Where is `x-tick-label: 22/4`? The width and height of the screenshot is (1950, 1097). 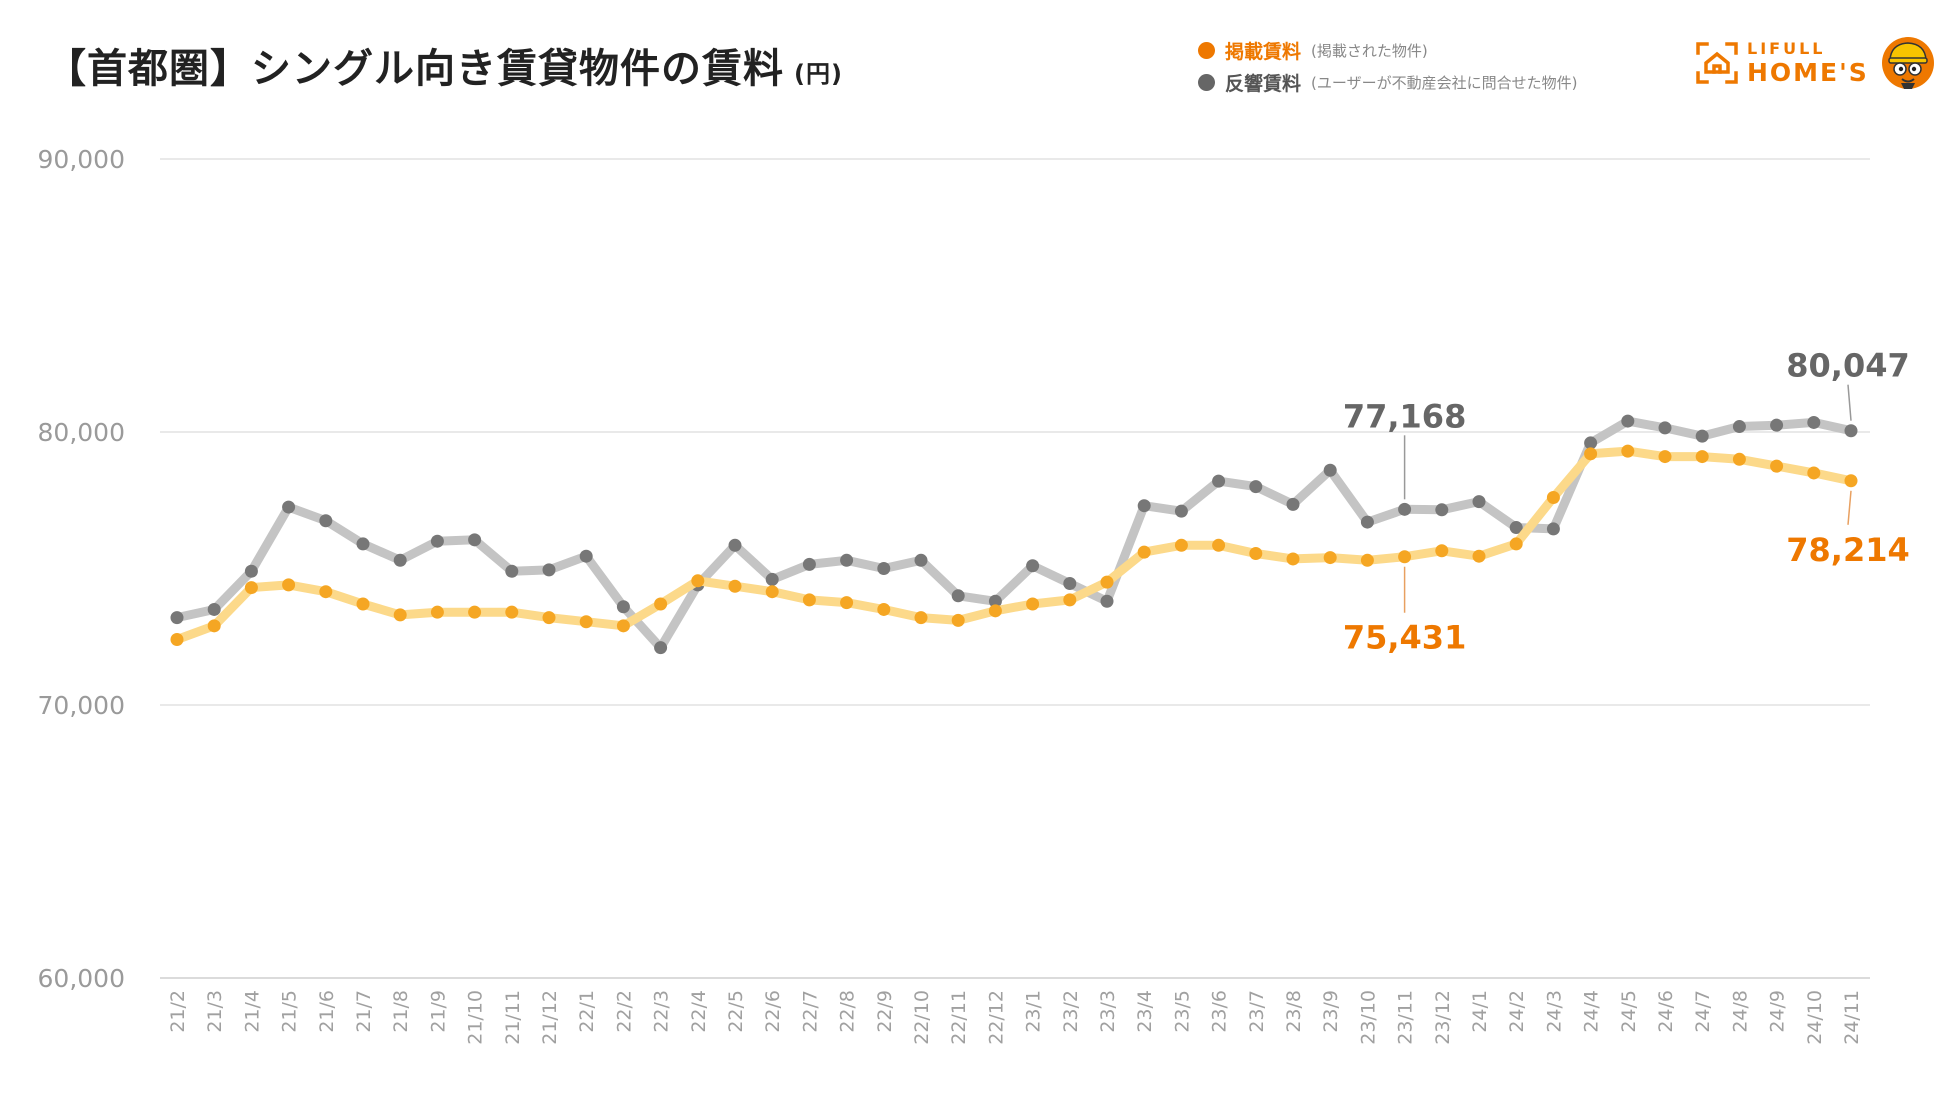
x-tick-label: 22/4 is located at coordinates (699, 1011).